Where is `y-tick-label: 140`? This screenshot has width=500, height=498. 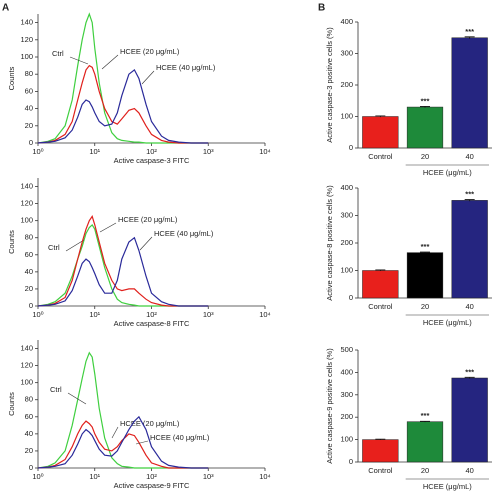 y-tick-label: 140 is located at coordinates (26, 186).